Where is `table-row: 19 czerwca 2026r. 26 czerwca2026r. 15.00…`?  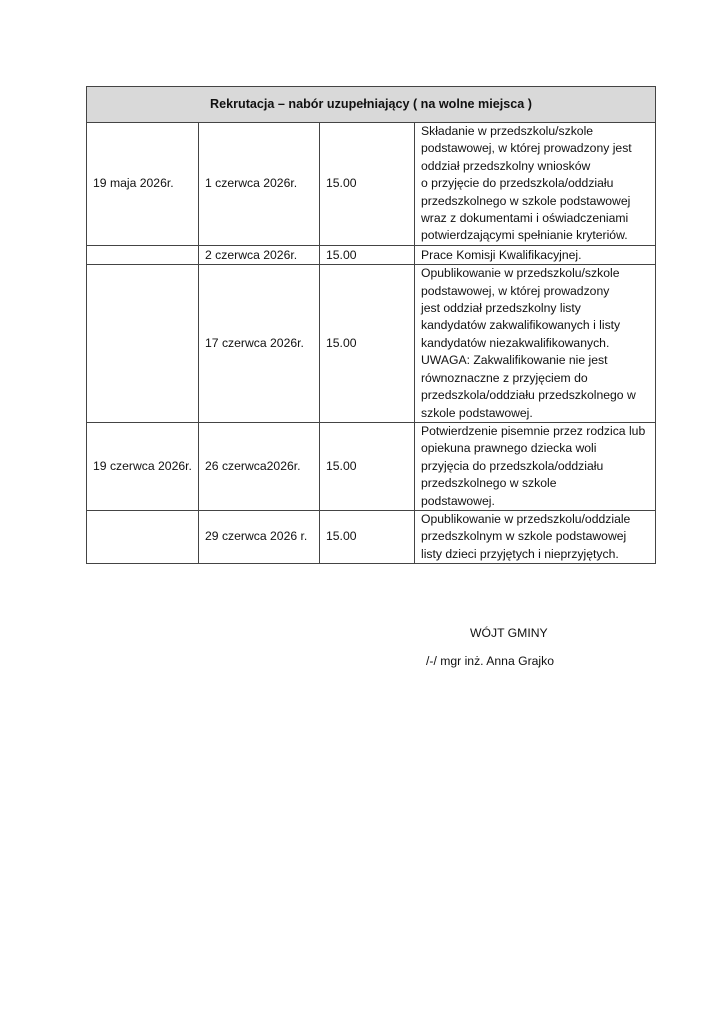
table-row: 19 czerwca 2026r. 26 czerwca2026r. 15.00… is located at coordinates (371, 466).